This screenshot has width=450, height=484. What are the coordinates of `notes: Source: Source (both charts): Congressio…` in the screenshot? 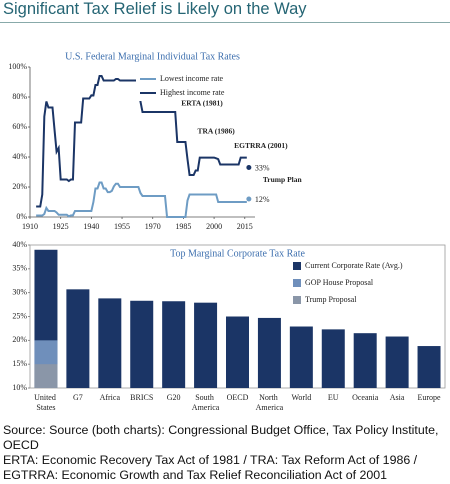 It's located at (226, 453).